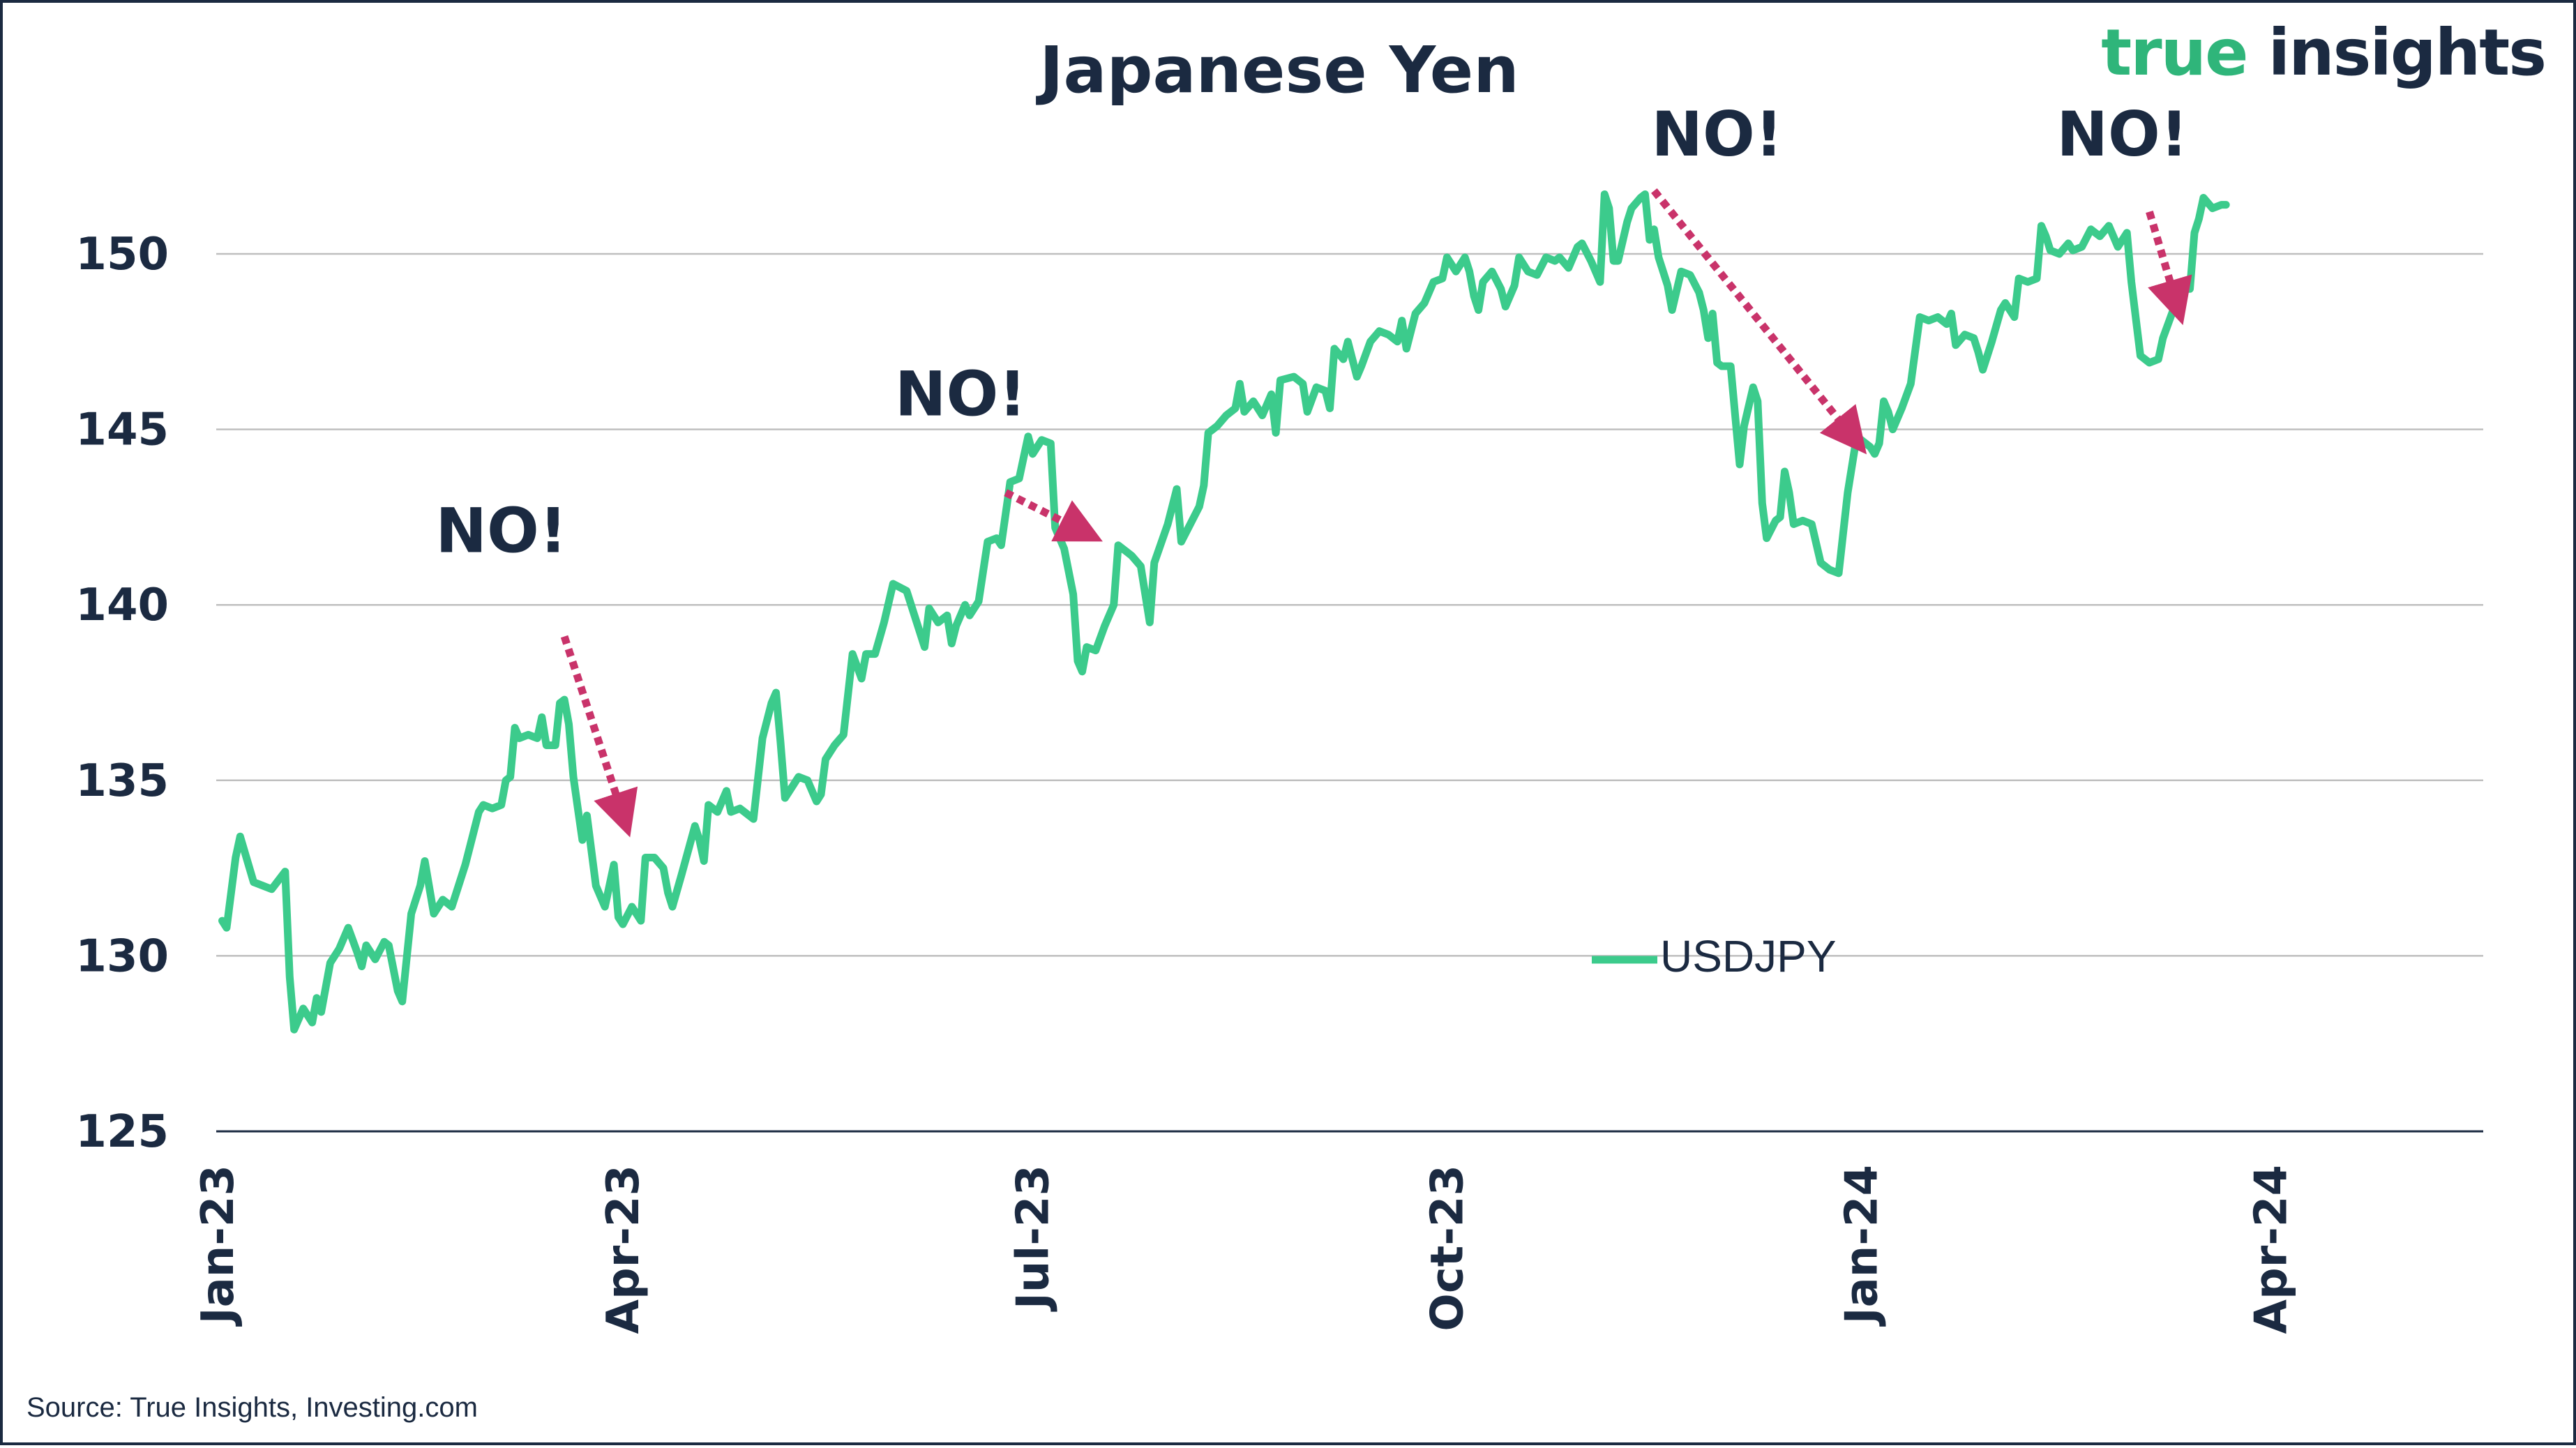  I want to click on y-tick-label: 125, so click(122, 1132).